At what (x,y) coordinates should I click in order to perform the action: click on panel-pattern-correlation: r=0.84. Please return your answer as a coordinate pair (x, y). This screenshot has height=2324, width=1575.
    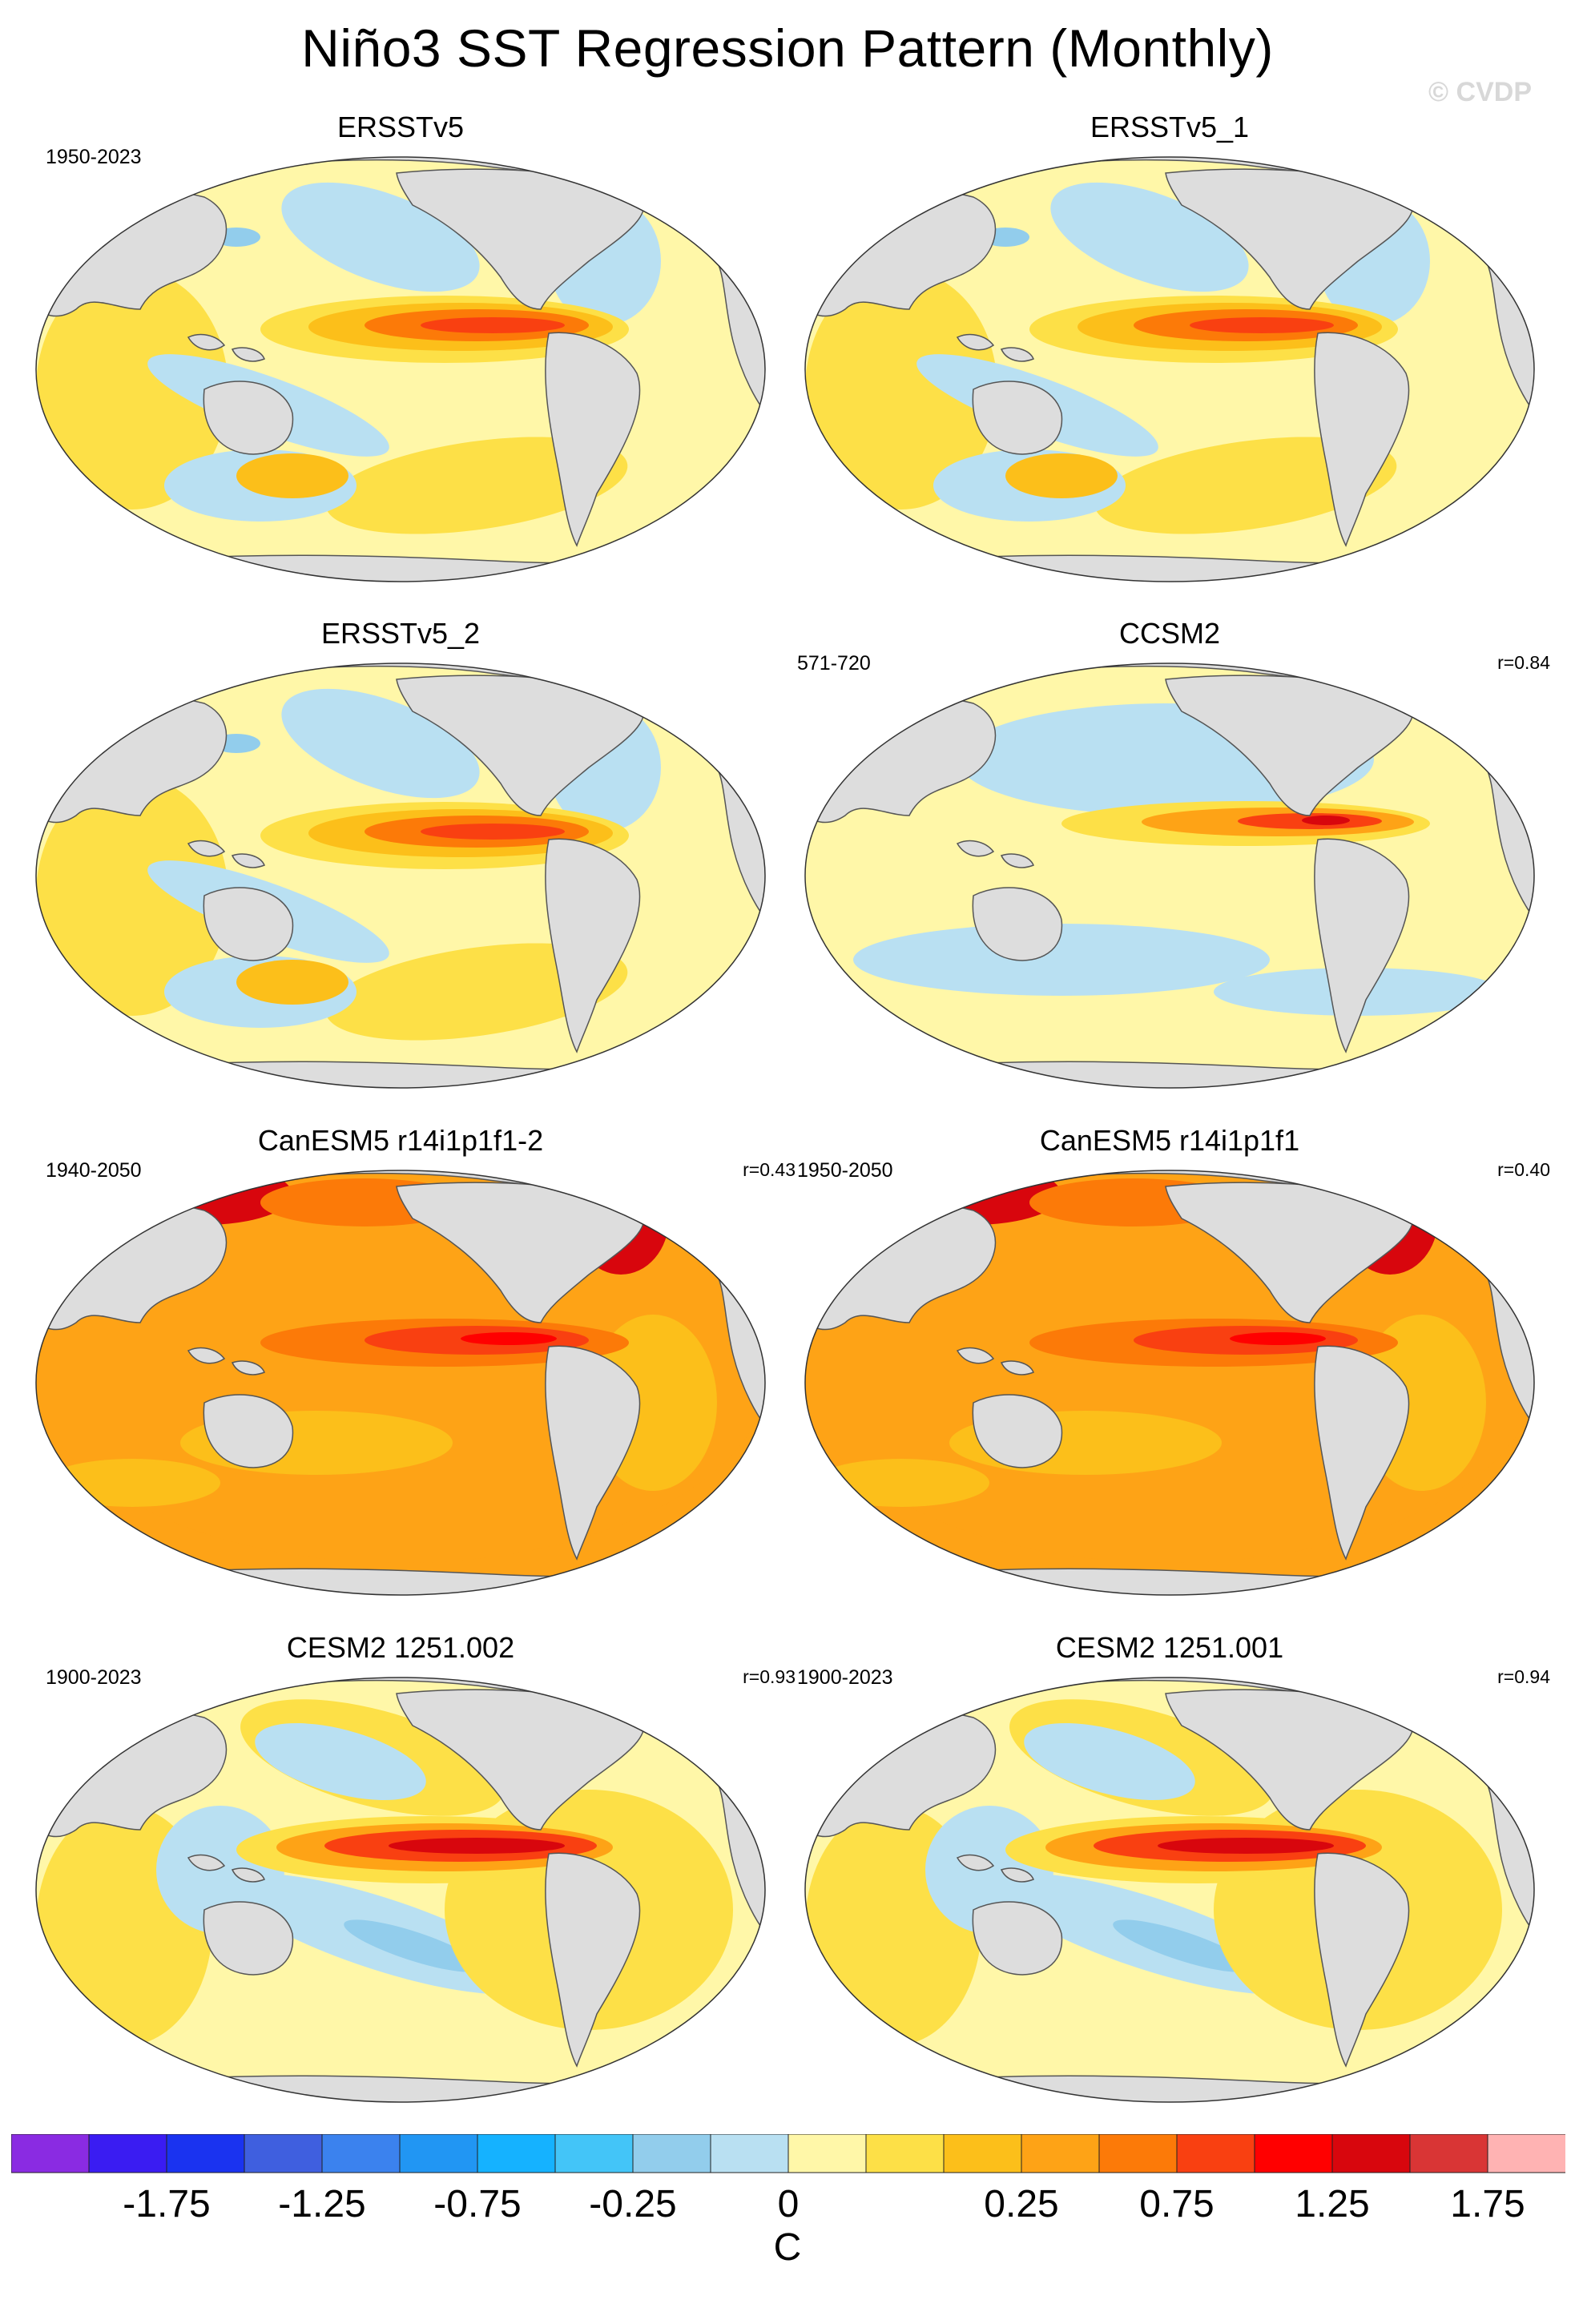
    Looking at the image, I should click on (1523, 662).